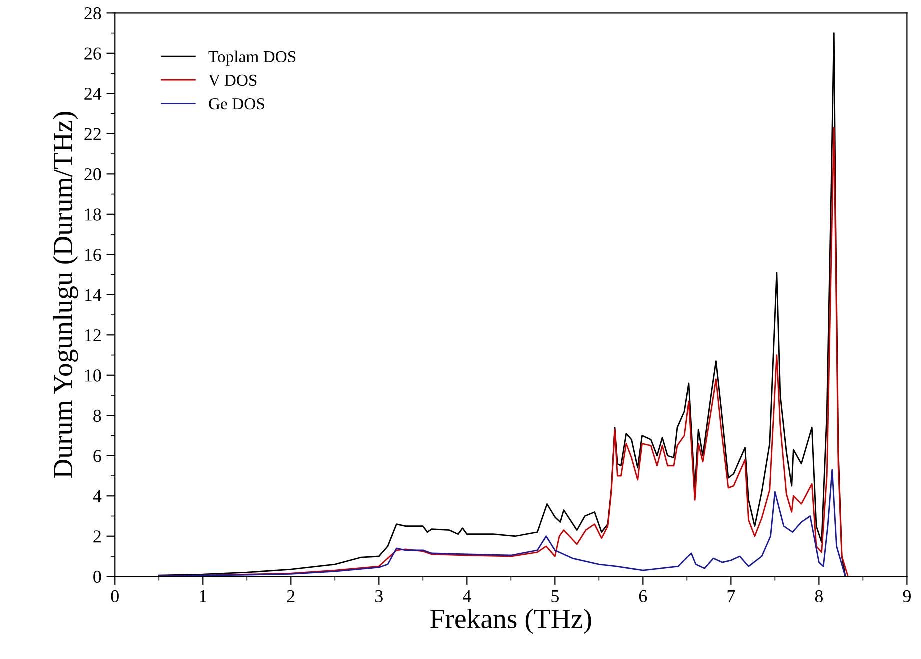 Image resolution: width=921 pixels, height=659 pixels. Describe the element at coordinates (232, 80) in the screenshot. I see `legend-label: V DOS` at that location.